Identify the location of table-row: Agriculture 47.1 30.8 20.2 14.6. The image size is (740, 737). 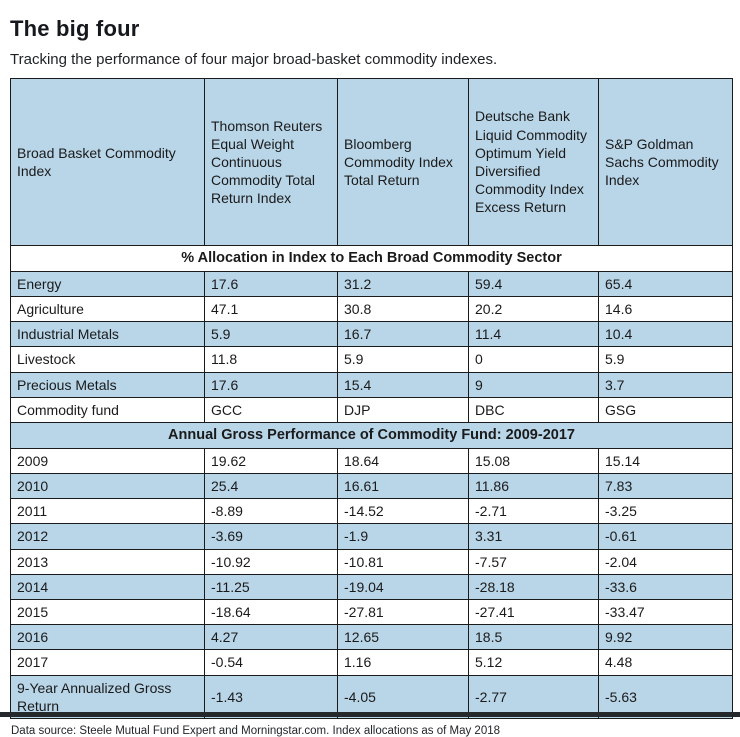
(371, 309).